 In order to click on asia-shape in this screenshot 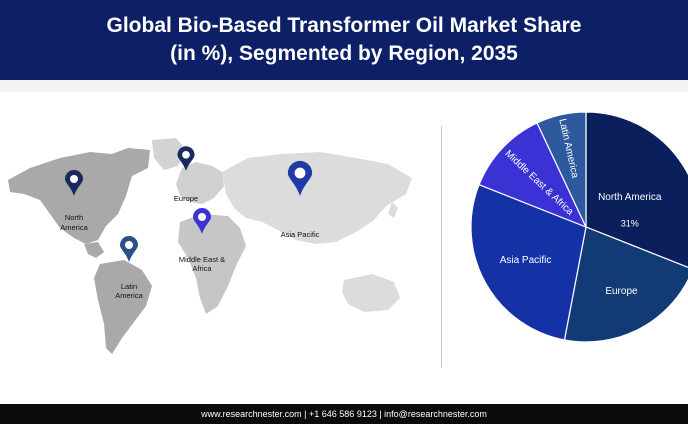, I will do `click(317, 198)`.